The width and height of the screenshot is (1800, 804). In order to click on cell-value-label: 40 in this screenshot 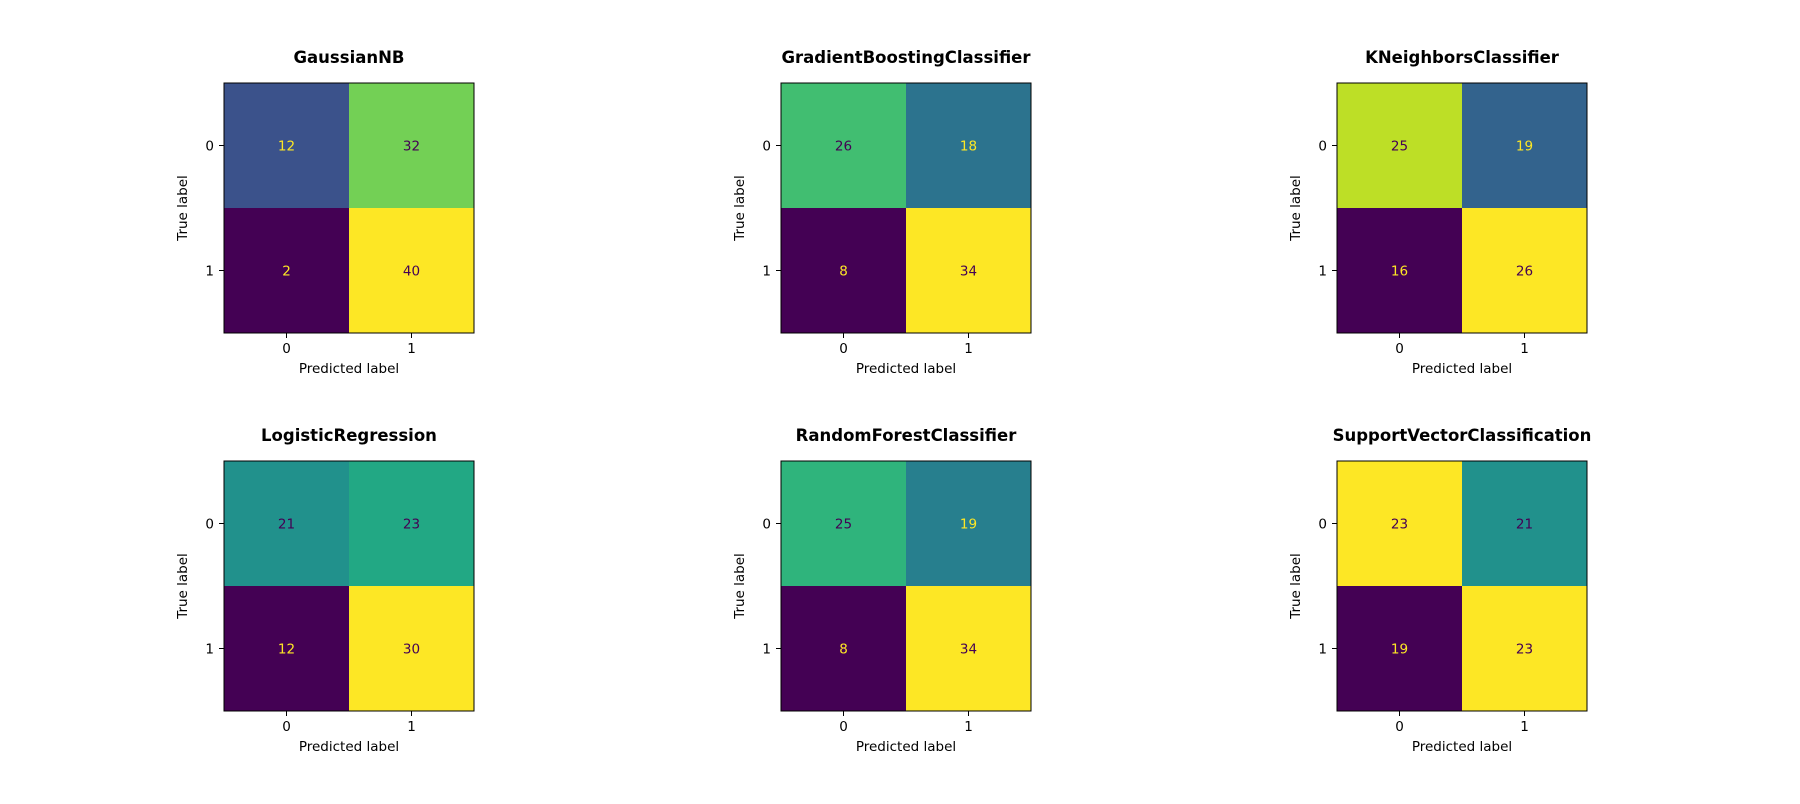, I will do `click(411, 272)`.